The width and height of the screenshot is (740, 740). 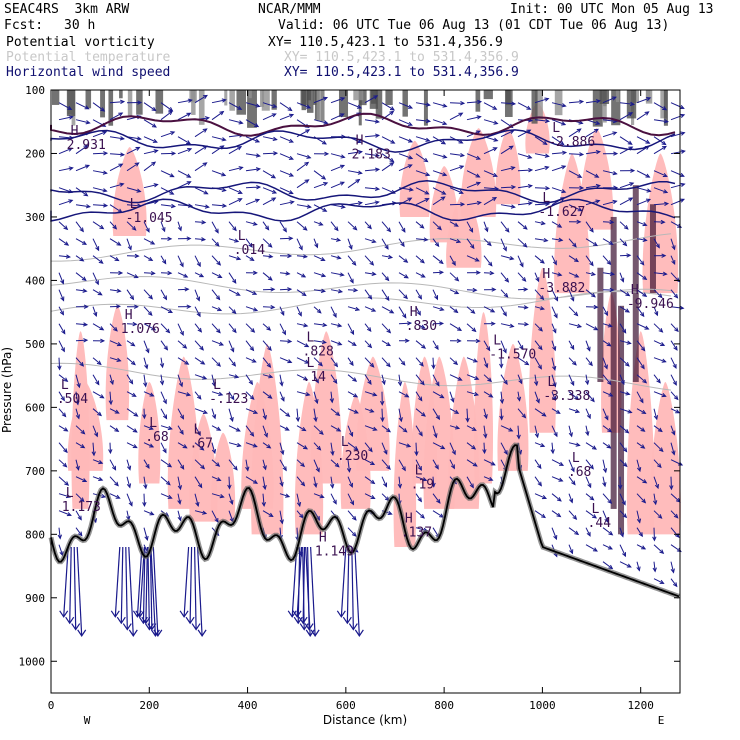 I want to click on extremum-type-label: L, so click(x=198, y=429).